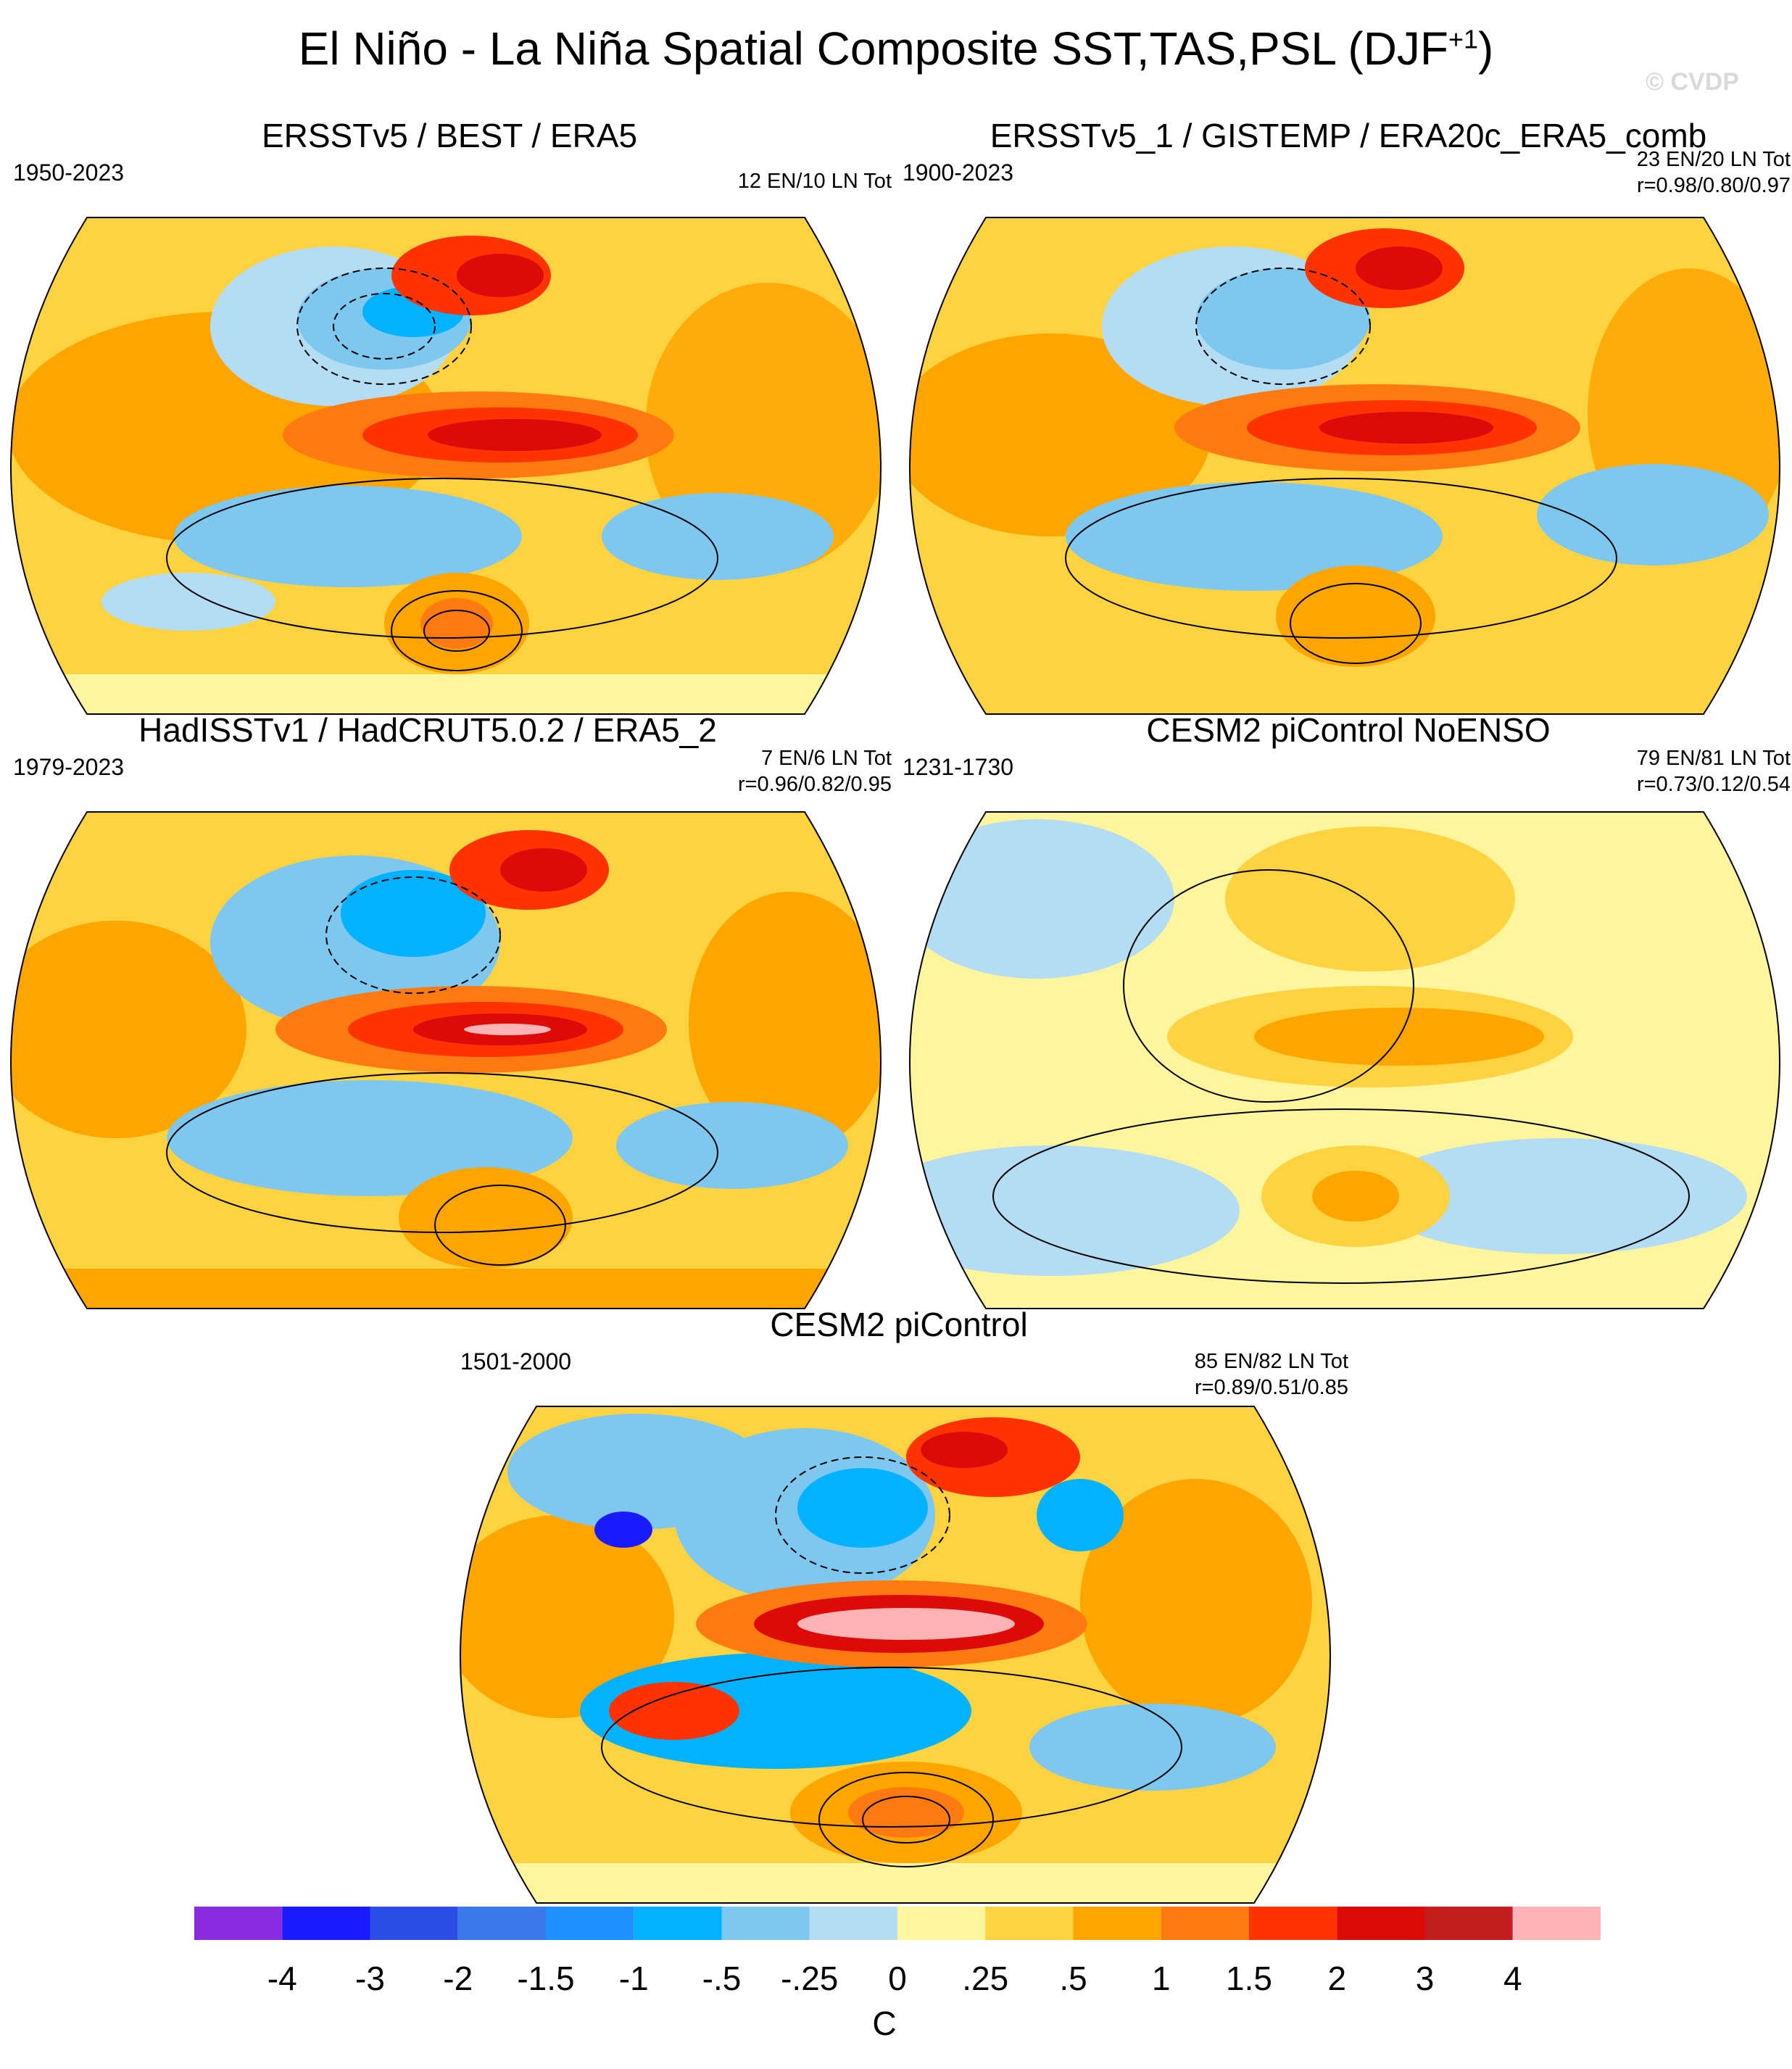 Image resolution: width=1792 pixels, height=2069 pixels. I want to click on panel-period: 1231-1730, so click(959, 767).